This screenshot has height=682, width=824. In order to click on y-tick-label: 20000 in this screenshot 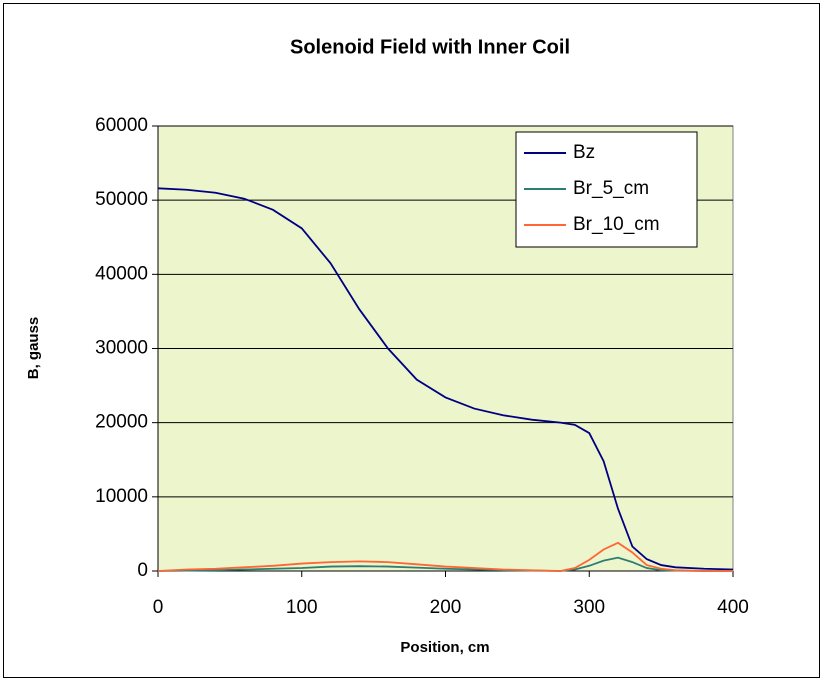, I will do `click(121, 422)`.